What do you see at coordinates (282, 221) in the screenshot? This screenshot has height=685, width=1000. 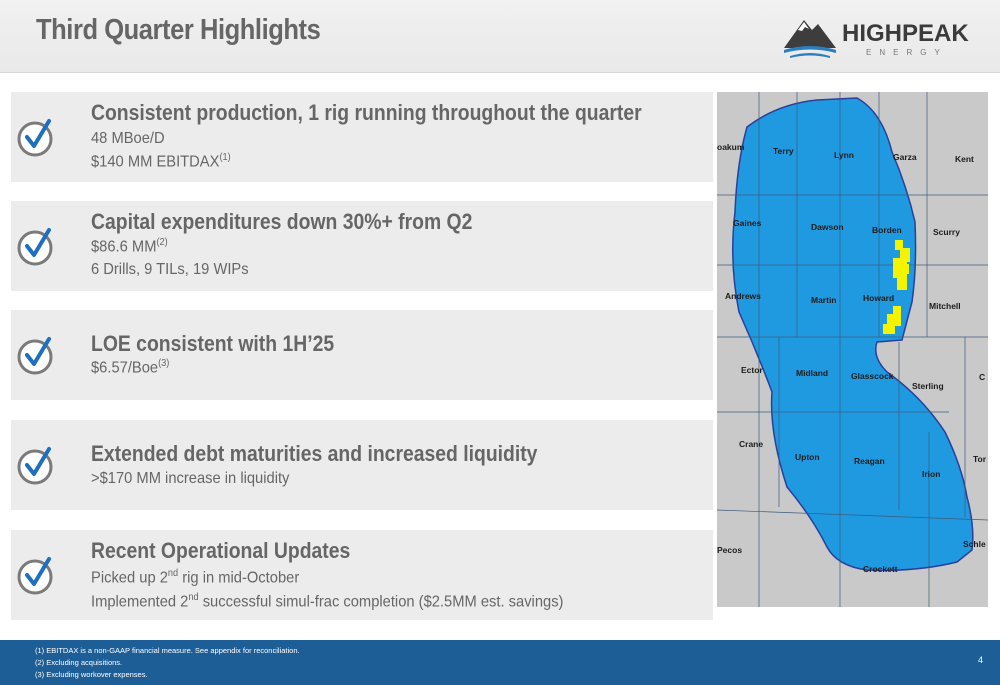 I see `highlight-title: Capital expenditures down 30%+ from Q2` at bounding box center [282, 221].